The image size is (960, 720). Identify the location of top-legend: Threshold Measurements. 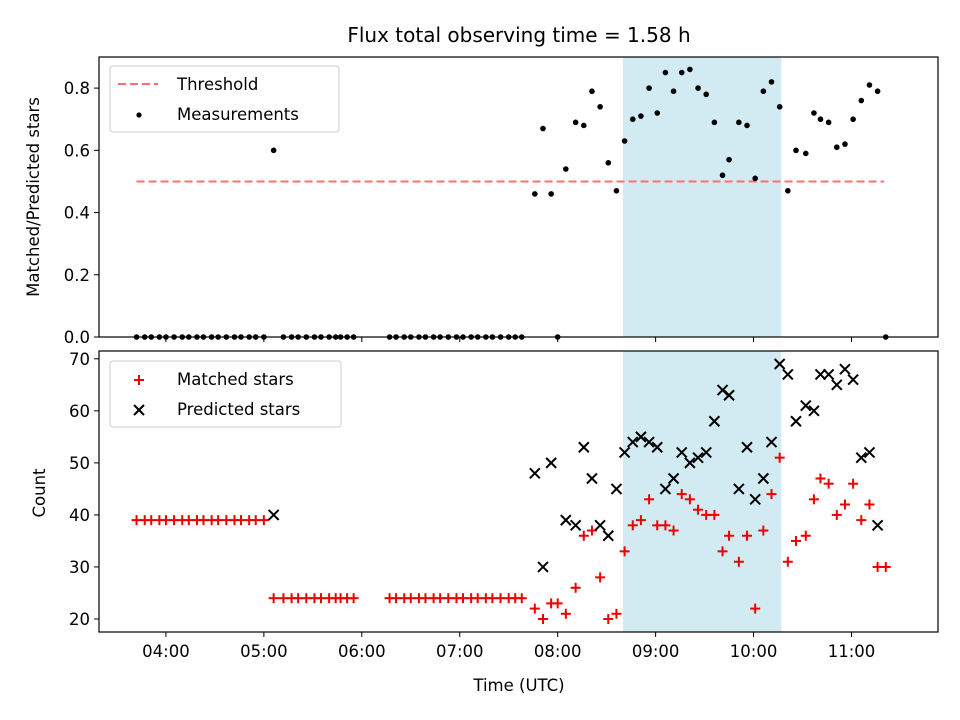
(224, 99).